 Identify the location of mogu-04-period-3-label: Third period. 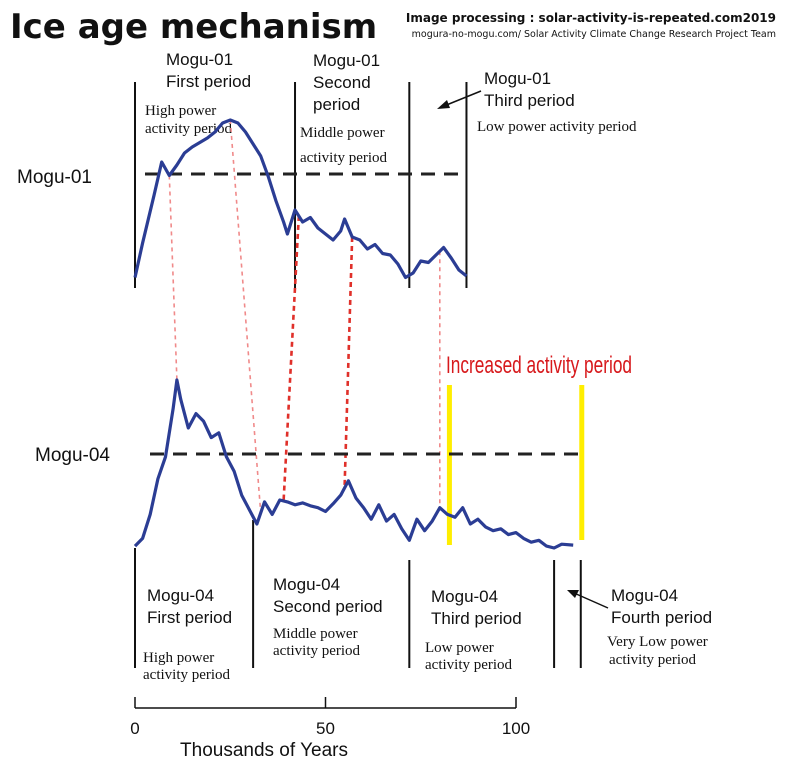
(476, 618).